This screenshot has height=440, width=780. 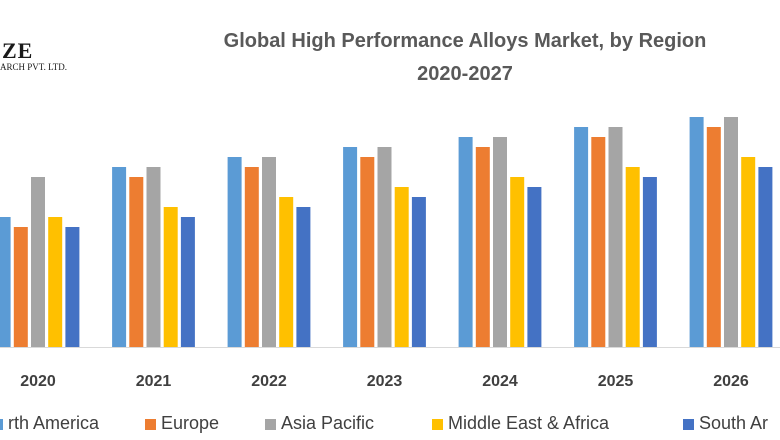 What do you see at coordinates (20, 287) in the screenshot?
I see `bar-europe-2020` at bounding box center [20, 287].